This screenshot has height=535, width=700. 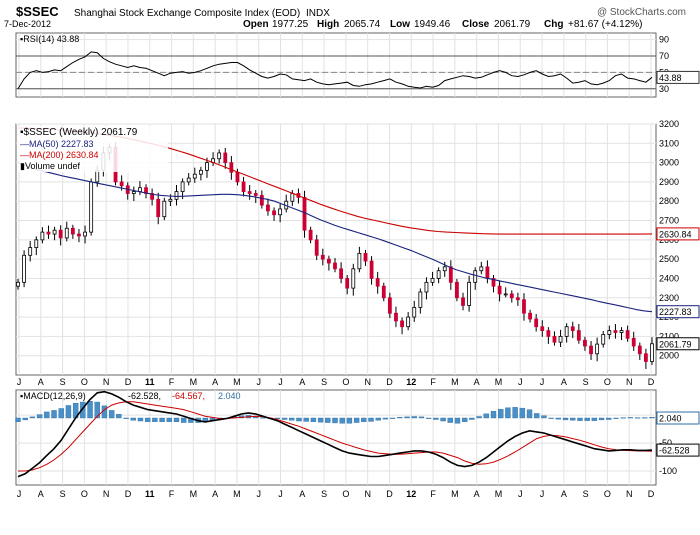 What do you see at coordinates (605, 24) in the screenshot?
I see `chg-value: +81.67 (+4.12%)` at bounding box center [605, 24].